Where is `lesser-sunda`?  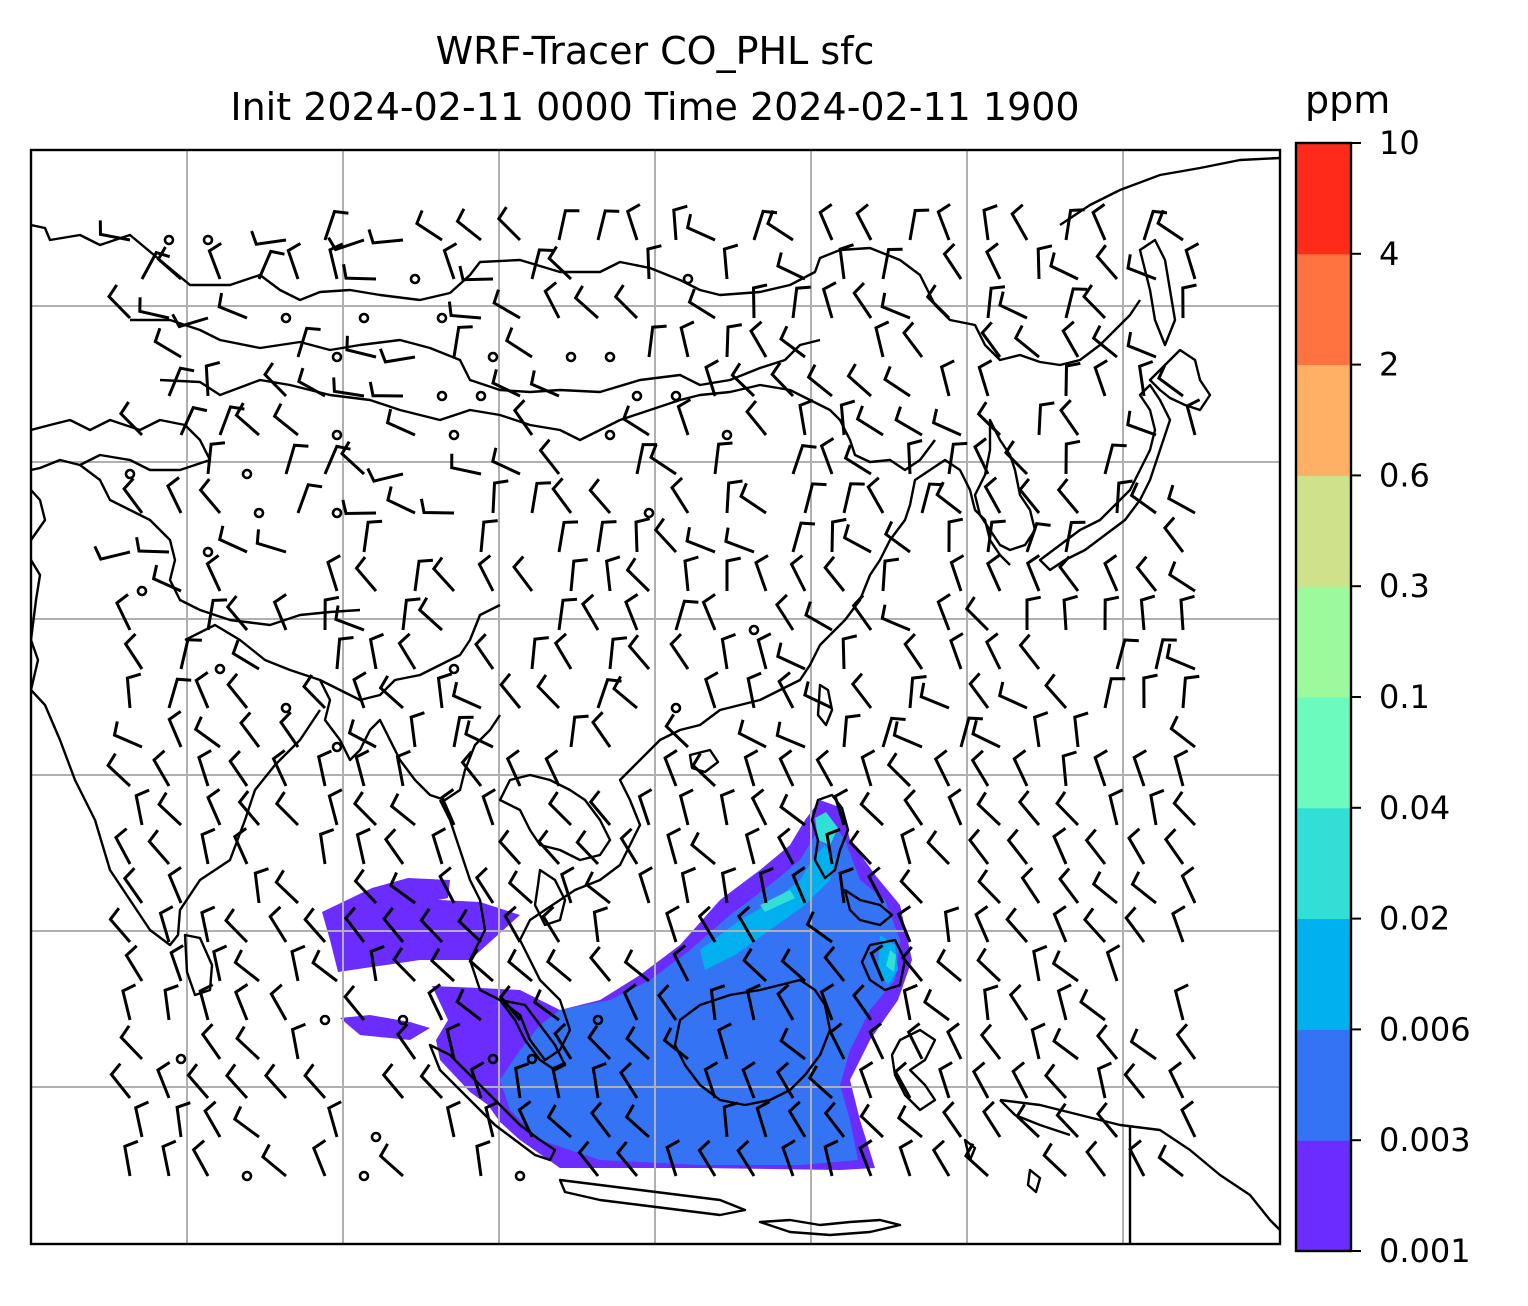 lesser-sunda is located at coordinates (830, 1227).